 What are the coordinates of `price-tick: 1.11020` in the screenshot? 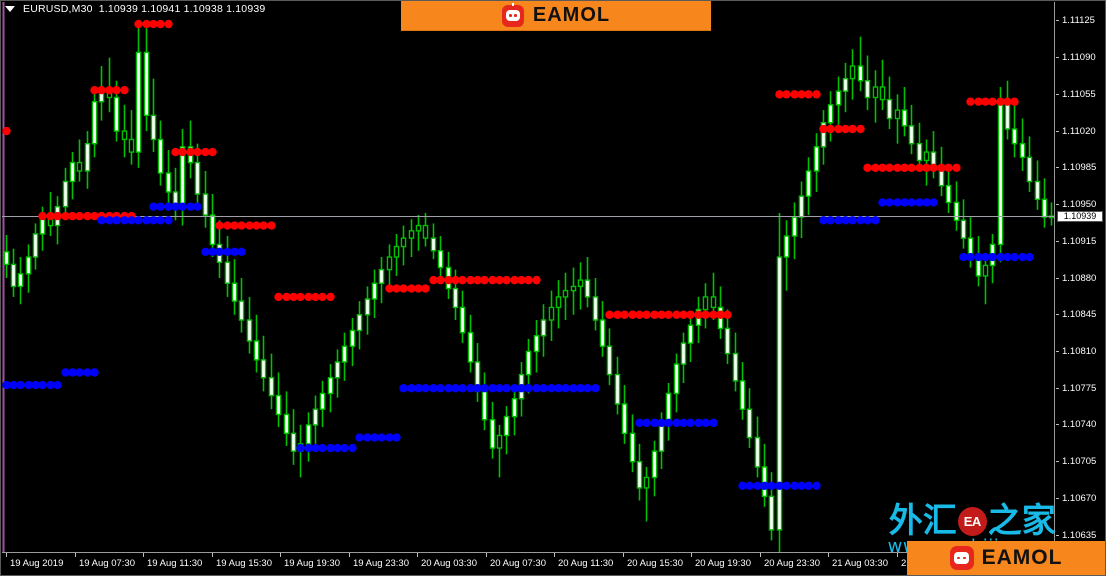 It's located at (1080, 131).